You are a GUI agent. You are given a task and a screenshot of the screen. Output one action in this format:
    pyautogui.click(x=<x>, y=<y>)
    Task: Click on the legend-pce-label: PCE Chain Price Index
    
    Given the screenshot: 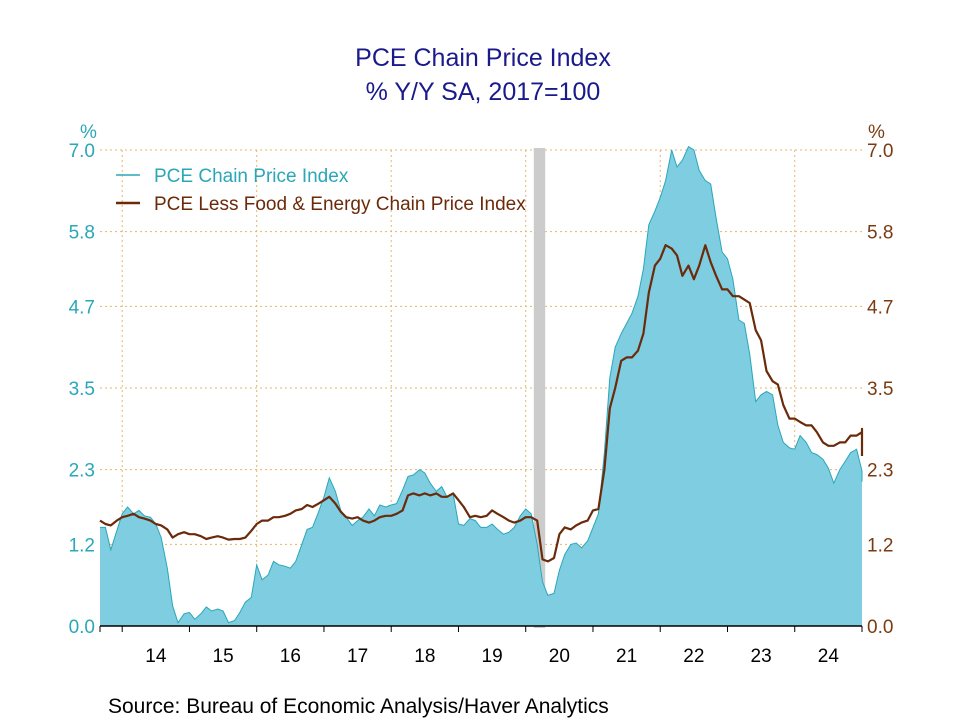 What is the action you would take?
    pyautogui.click(x=251, y=176)
    